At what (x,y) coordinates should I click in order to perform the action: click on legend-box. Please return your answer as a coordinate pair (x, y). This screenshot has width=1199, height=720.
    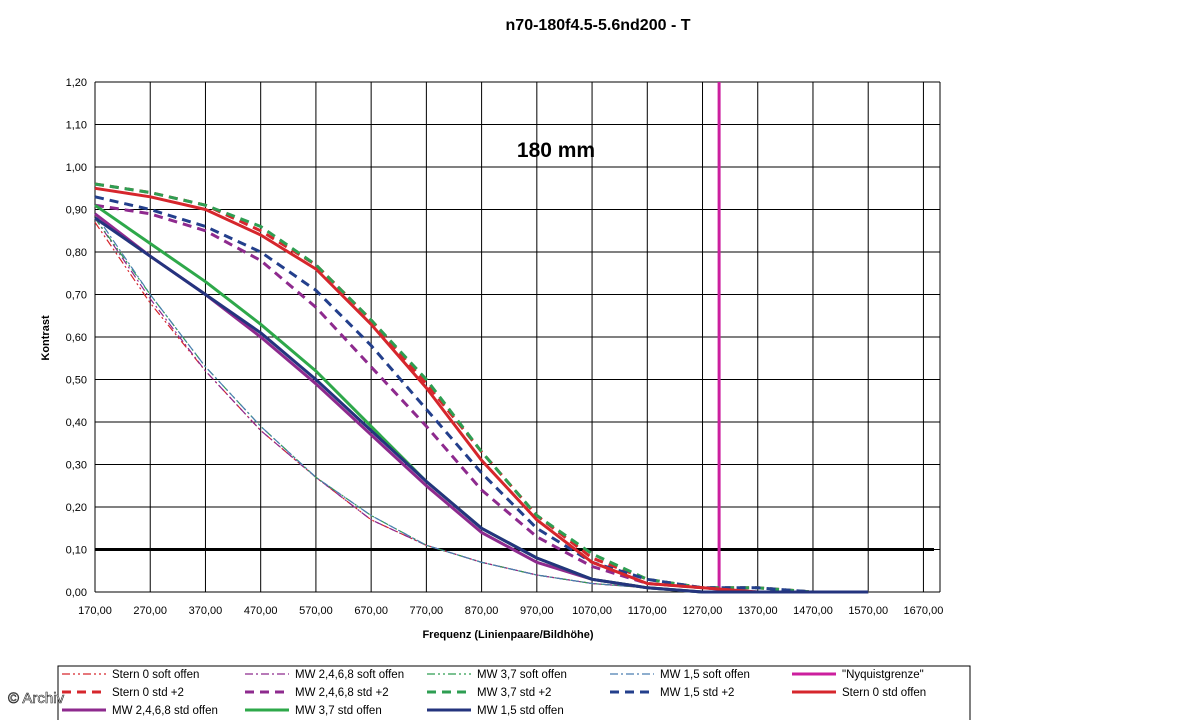
    Looking at the image, I should click on (514, 692).